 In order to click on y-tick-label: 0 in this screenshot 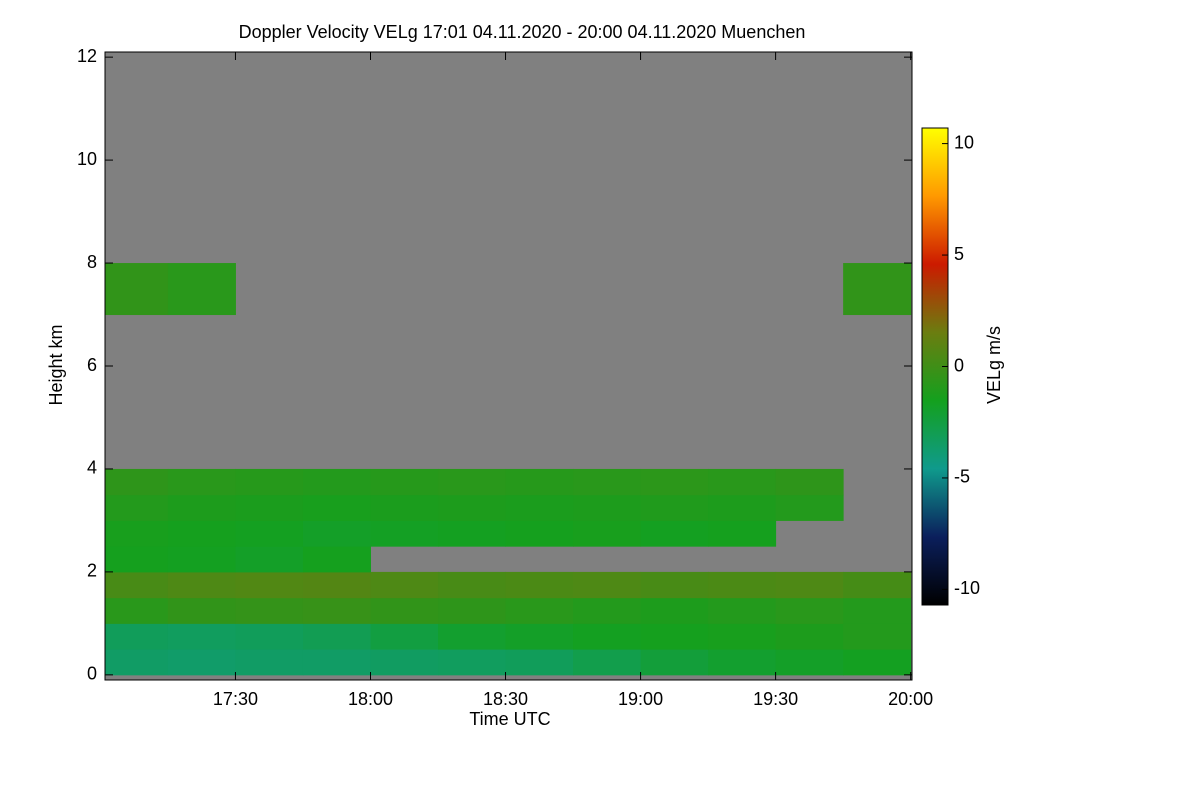, I will do `click(92, 674)`.